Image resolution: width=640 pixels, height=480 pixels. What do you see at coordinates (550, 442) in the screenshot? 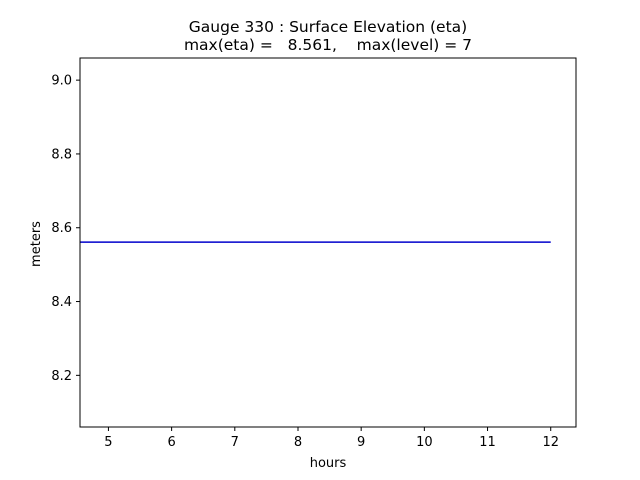
I see `x-tick-label-12: 12` at bounding box center [550, 442].